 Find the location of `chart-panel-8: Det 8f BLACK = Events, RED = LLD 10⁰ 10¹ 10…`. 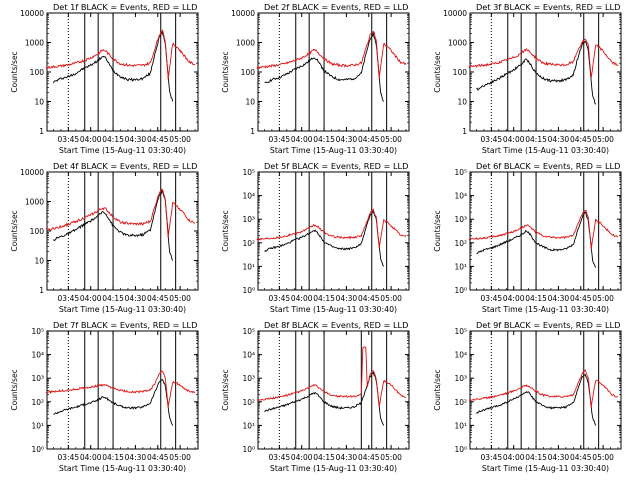

chart-panel-8: Det 8f BLACK = Events, RED = LLD 10⁰ 10¹ 10… is located at coordinates (315, 396).